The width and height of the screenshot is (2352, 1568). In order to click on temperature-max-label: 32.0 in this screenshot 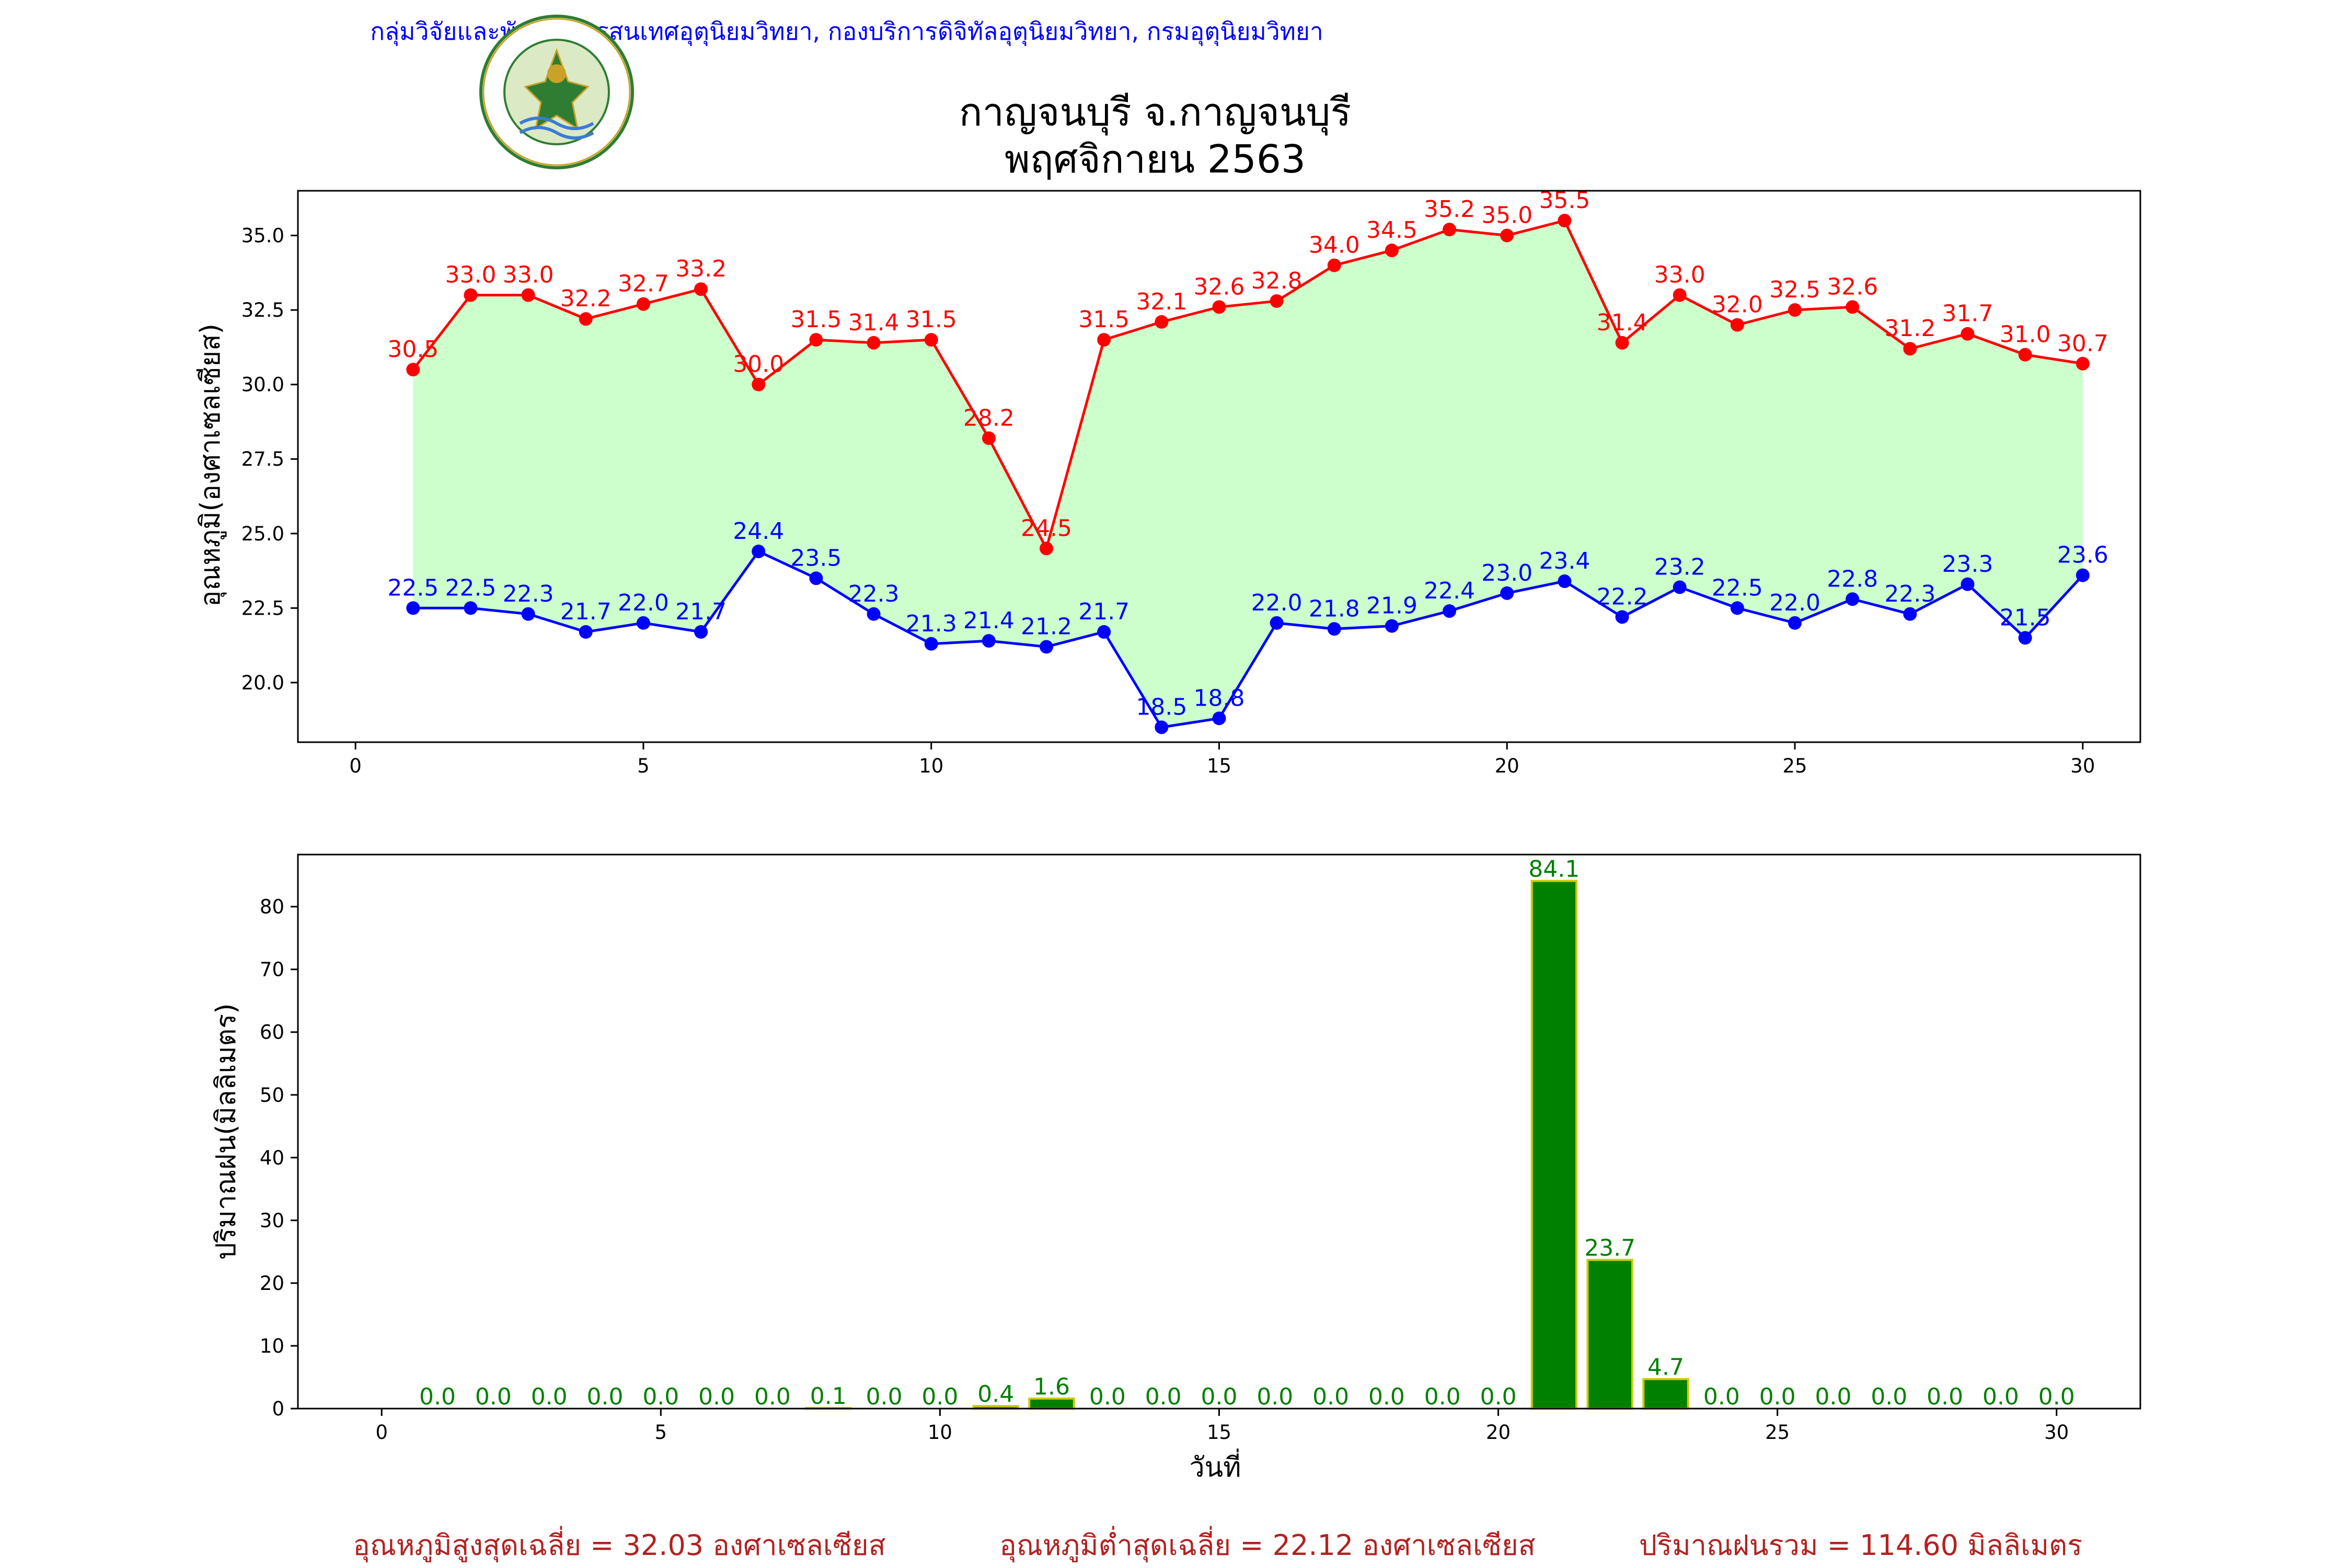, I will do `click(1737, 305)`.